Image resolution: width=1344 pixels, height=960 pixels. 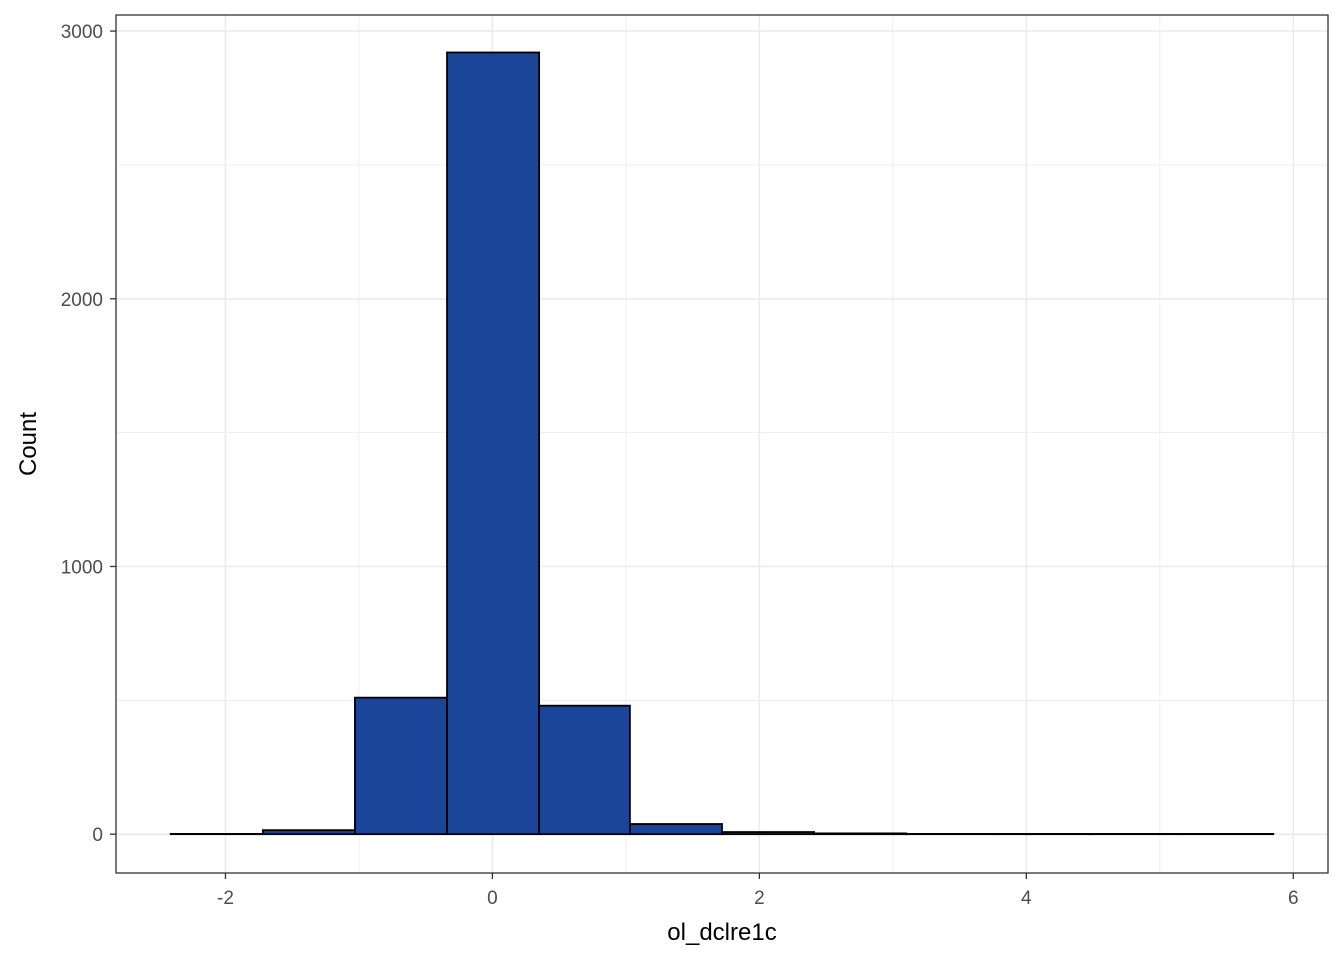 What do you see at coordinates (82, 567) in the screenshot?
I see `y-tick-label: 1000` at bounding box center [82, 567].